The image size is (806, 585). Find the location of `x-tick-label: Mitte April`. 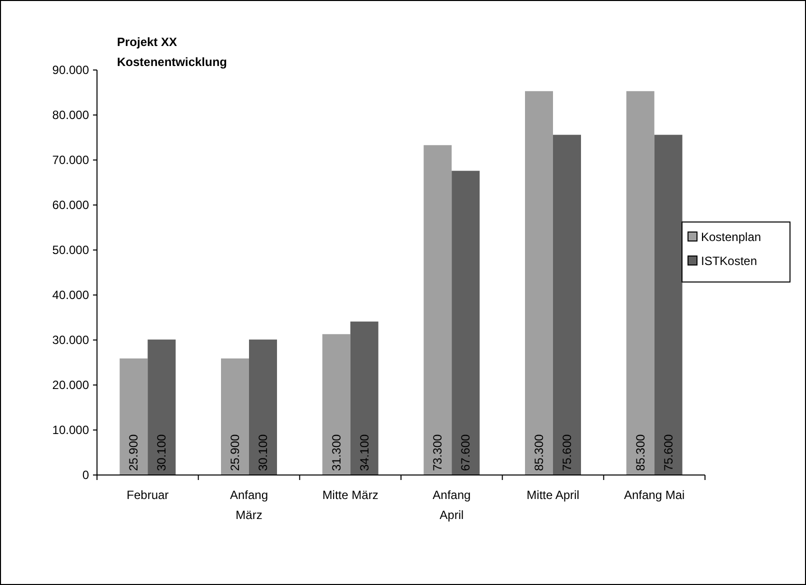

x-tick-label: Mitte April is located at coordinates (553, 495).